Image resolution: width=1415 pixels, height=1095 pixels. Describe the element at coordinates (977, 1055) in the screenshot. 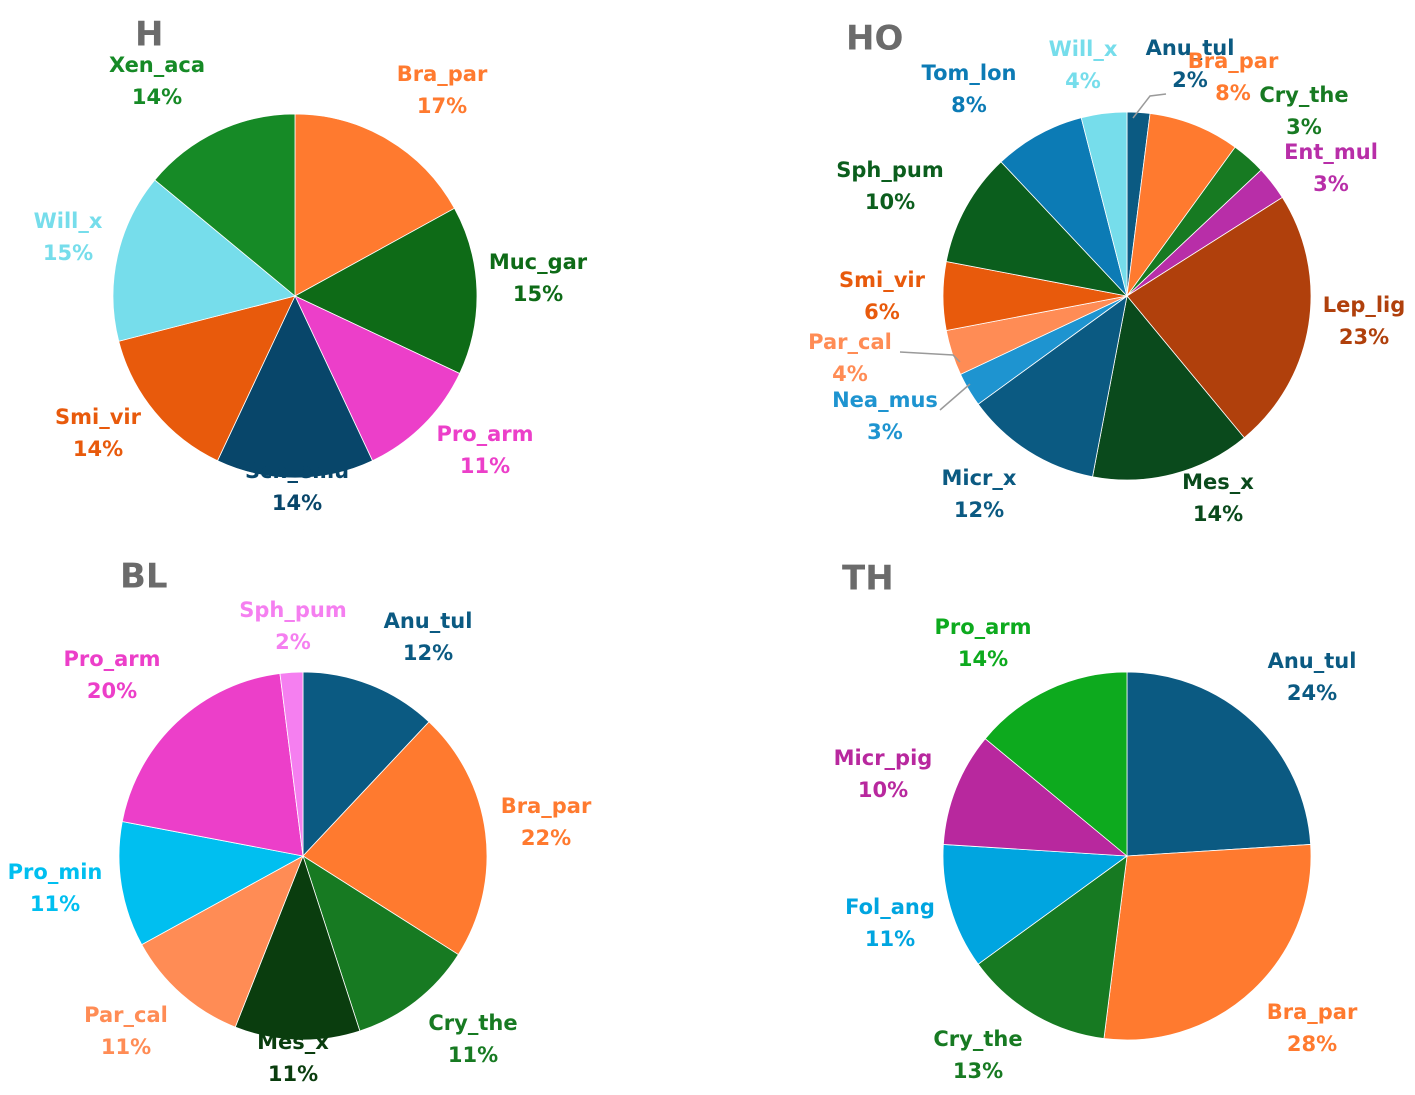

I see `slice-label-cry-the: Cry_the 13%` at that location.